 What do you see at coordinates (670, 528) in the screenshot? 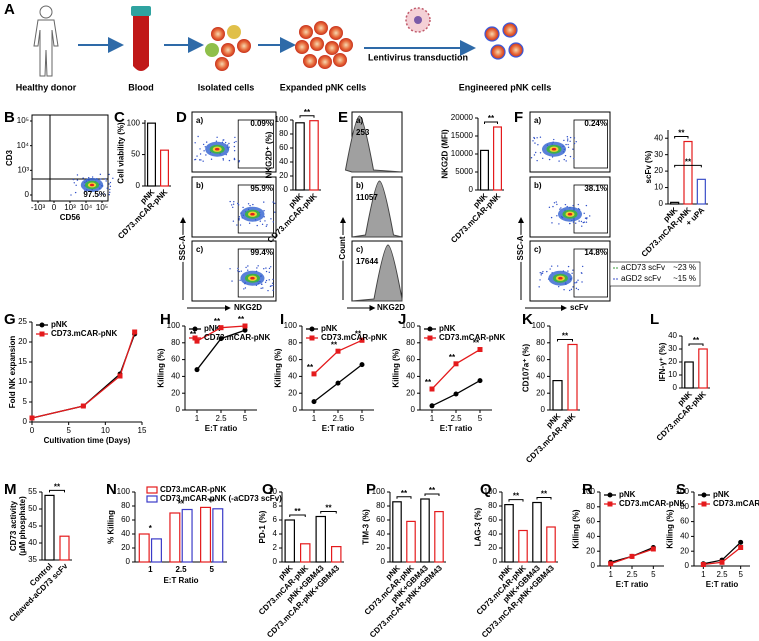
I see `y-axis-label: Killing (%)` at bounding box center [670, 528].